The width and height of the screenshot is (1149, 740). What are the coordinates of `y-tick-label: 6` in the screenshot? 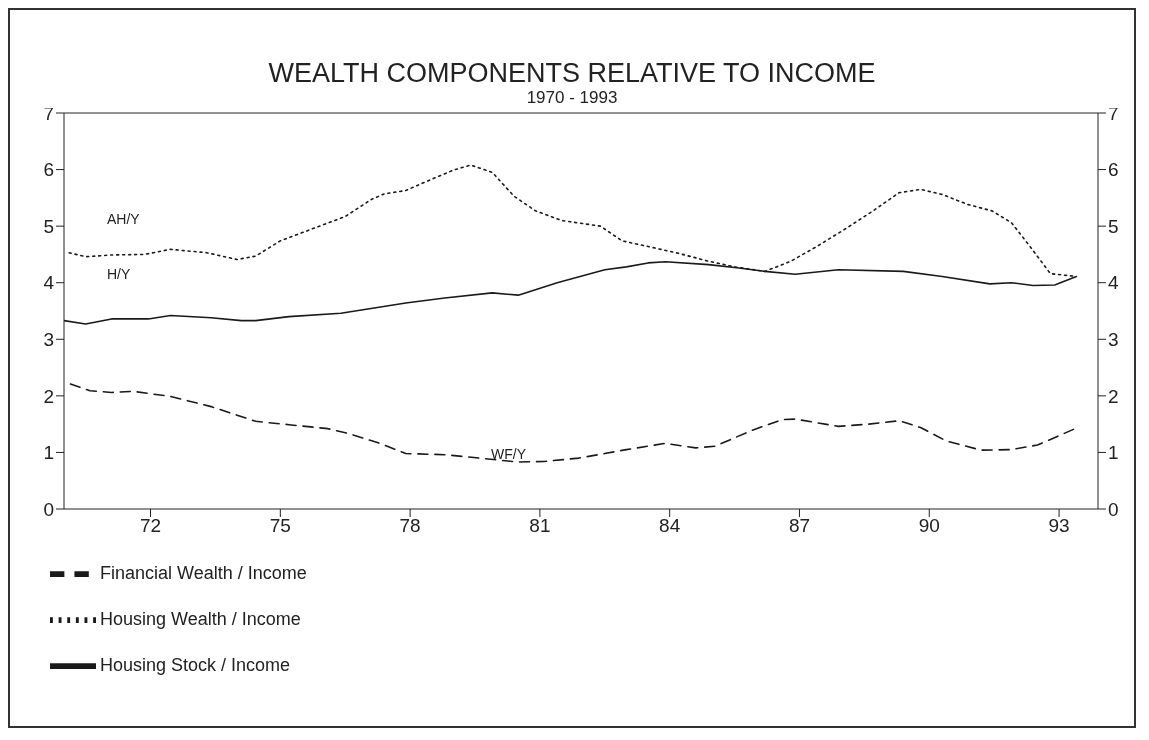 It's located at (48, 170).